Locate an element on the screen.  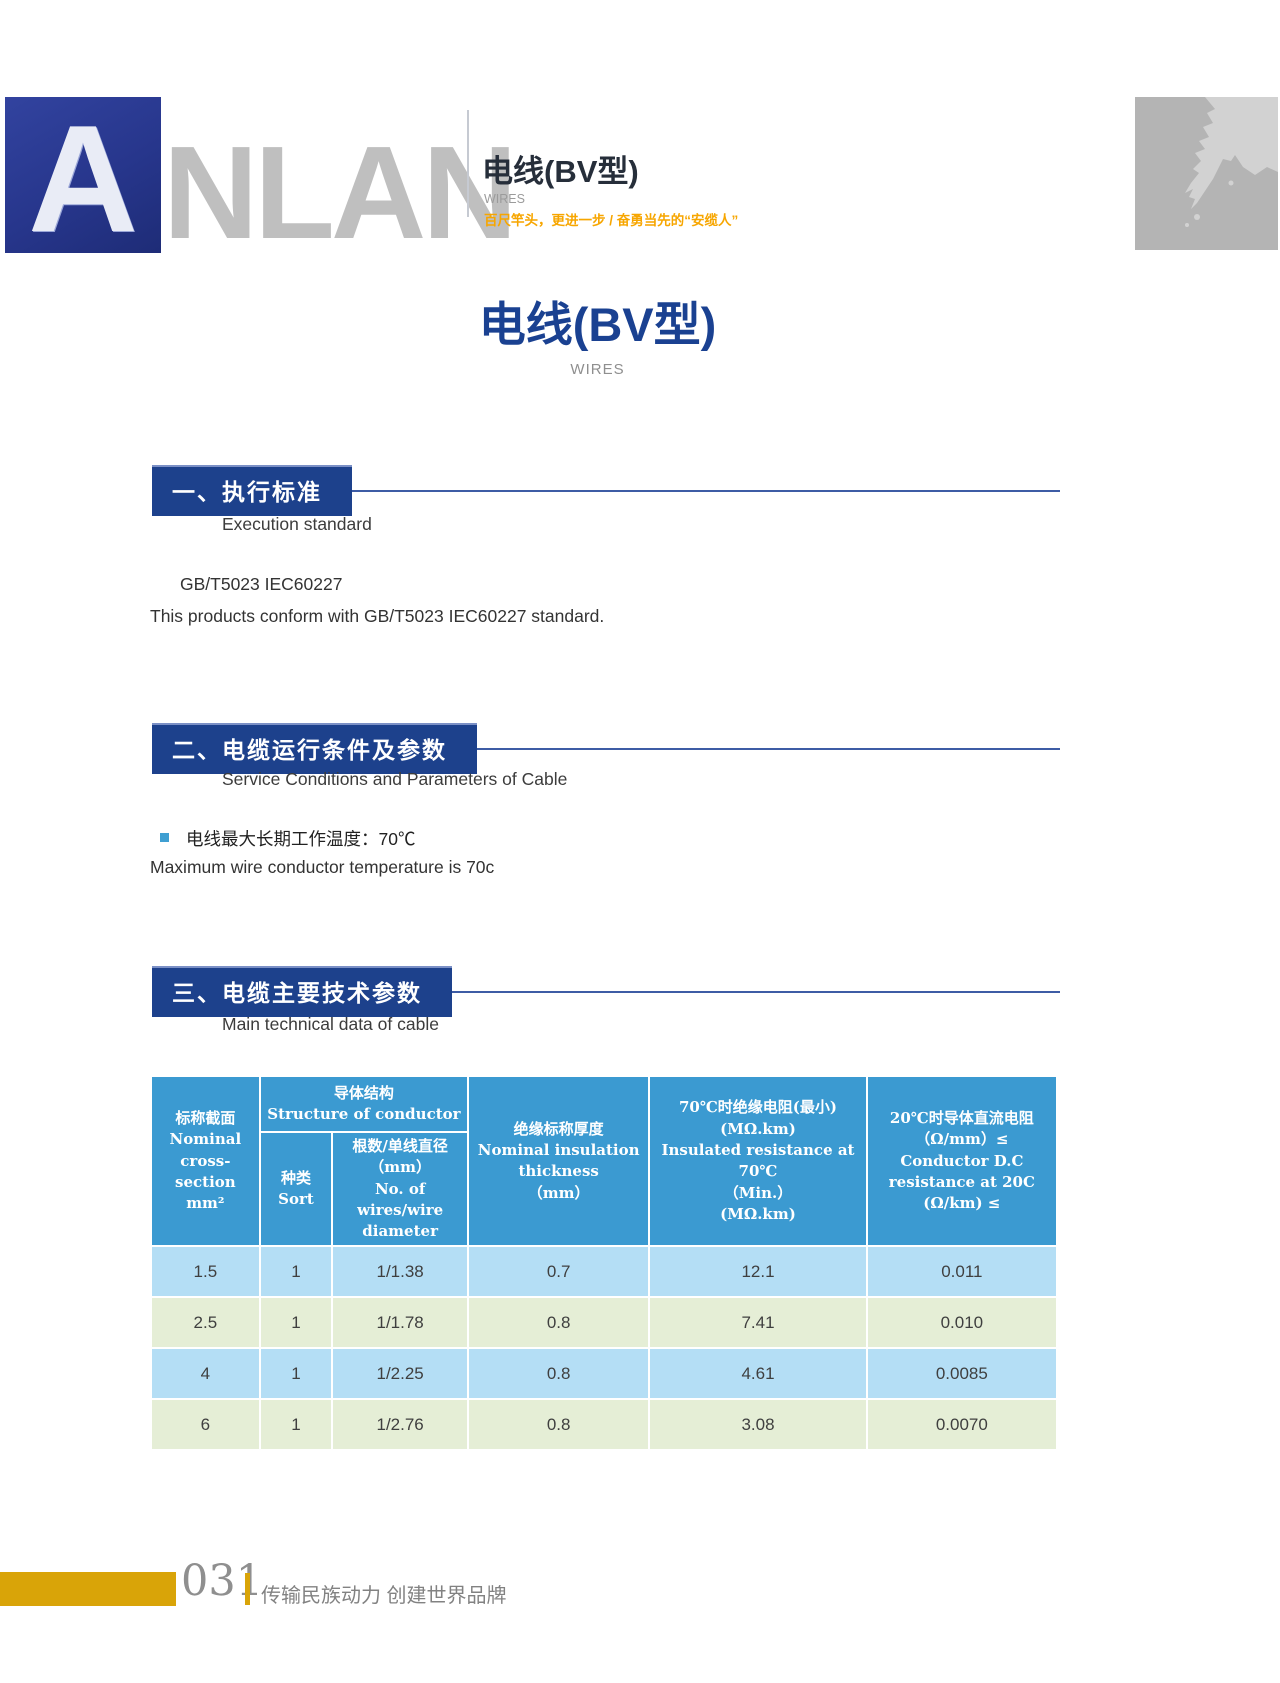
col-structure-of-conductor: 导体结构 Structure of conductor is located at coordinates (364, 1104).